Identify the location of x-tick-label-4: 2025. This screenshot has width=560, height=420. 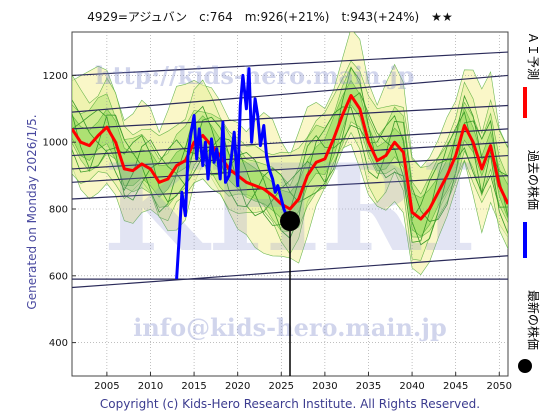
(281, 386).